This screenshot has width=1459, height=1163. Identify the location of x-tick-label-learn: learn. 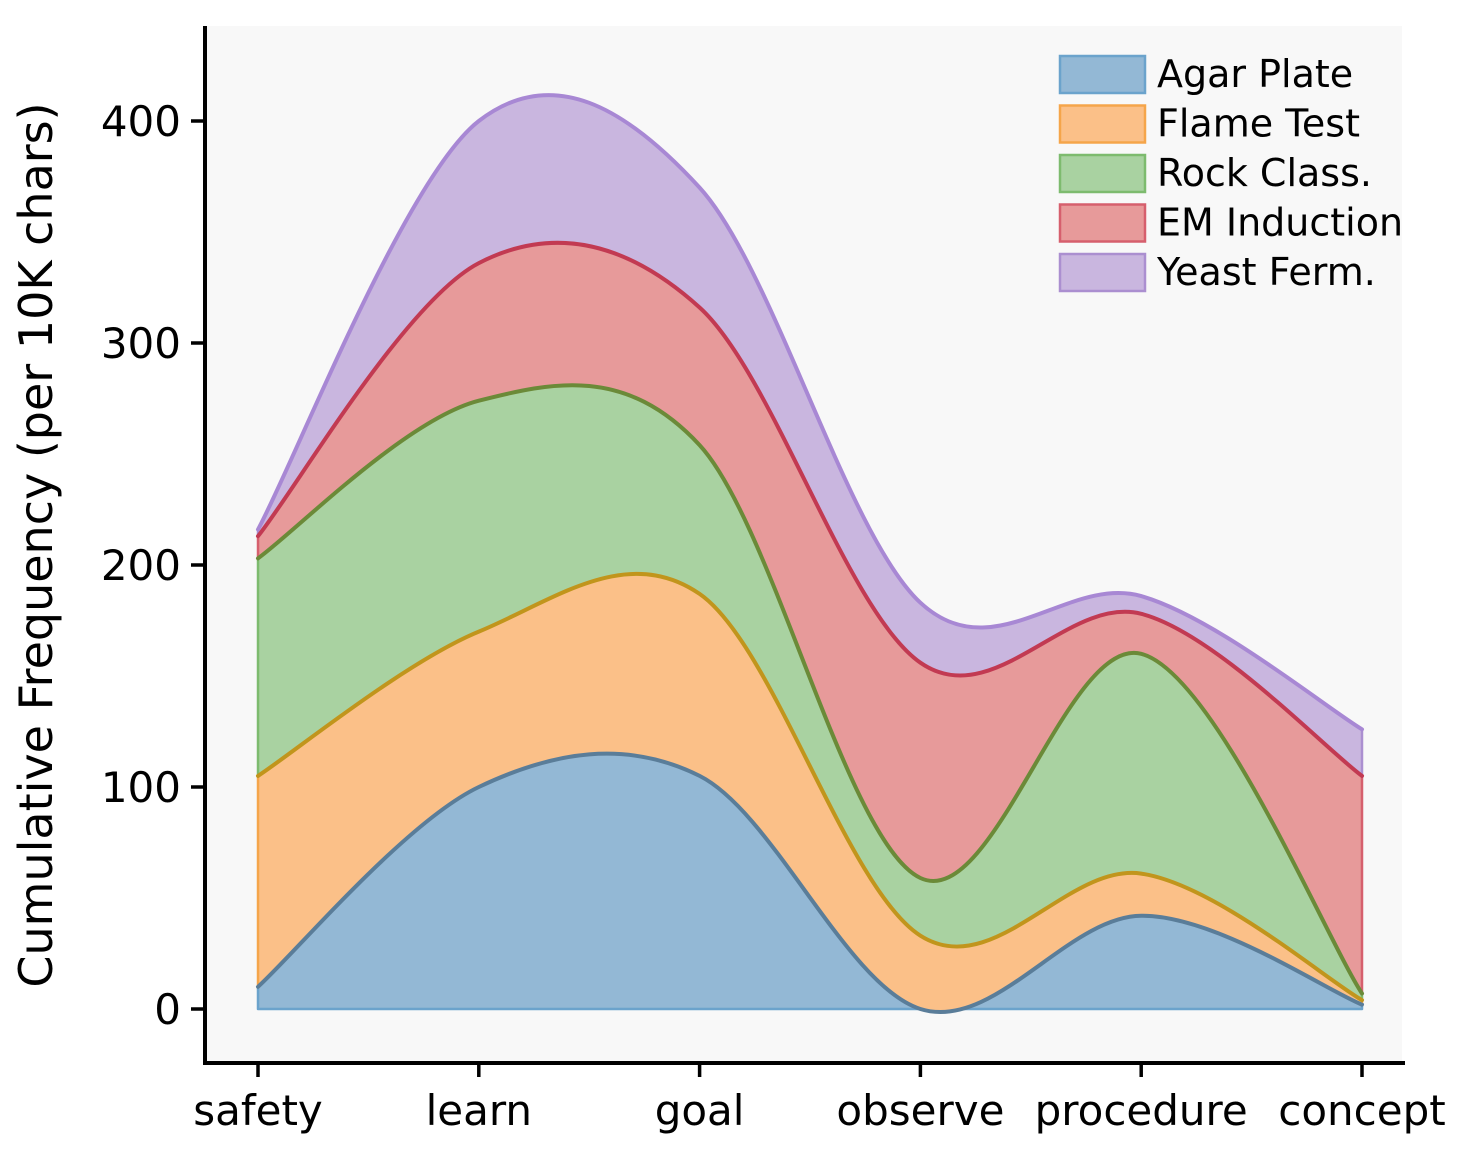
(479, 1110).